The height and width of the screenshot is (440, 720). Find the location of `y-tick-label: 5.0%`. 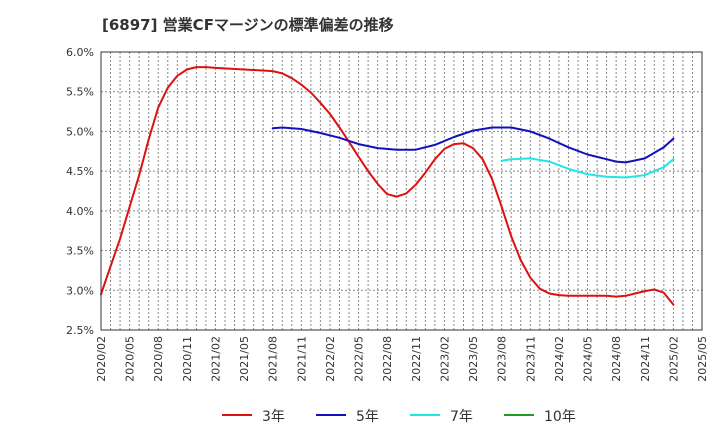

y-tick-label: 5.0% is located at coordinates (80, 131).